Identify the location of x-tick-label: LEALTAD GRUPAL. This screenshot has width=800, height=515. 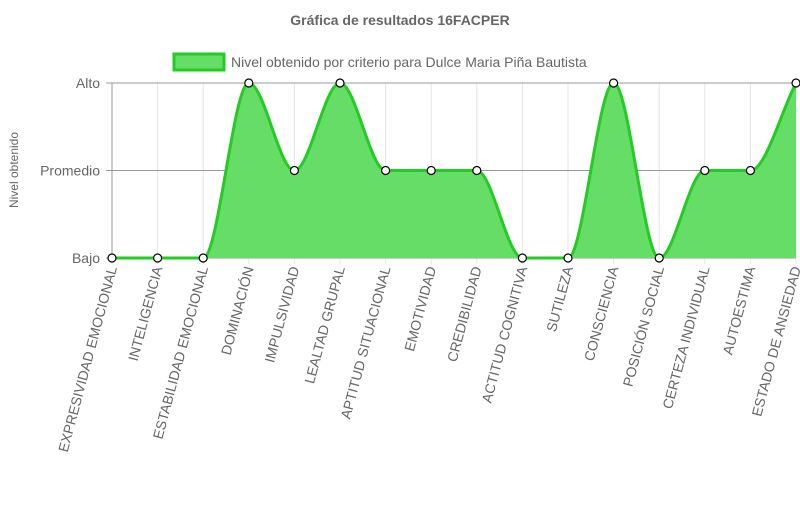
(324, 324).